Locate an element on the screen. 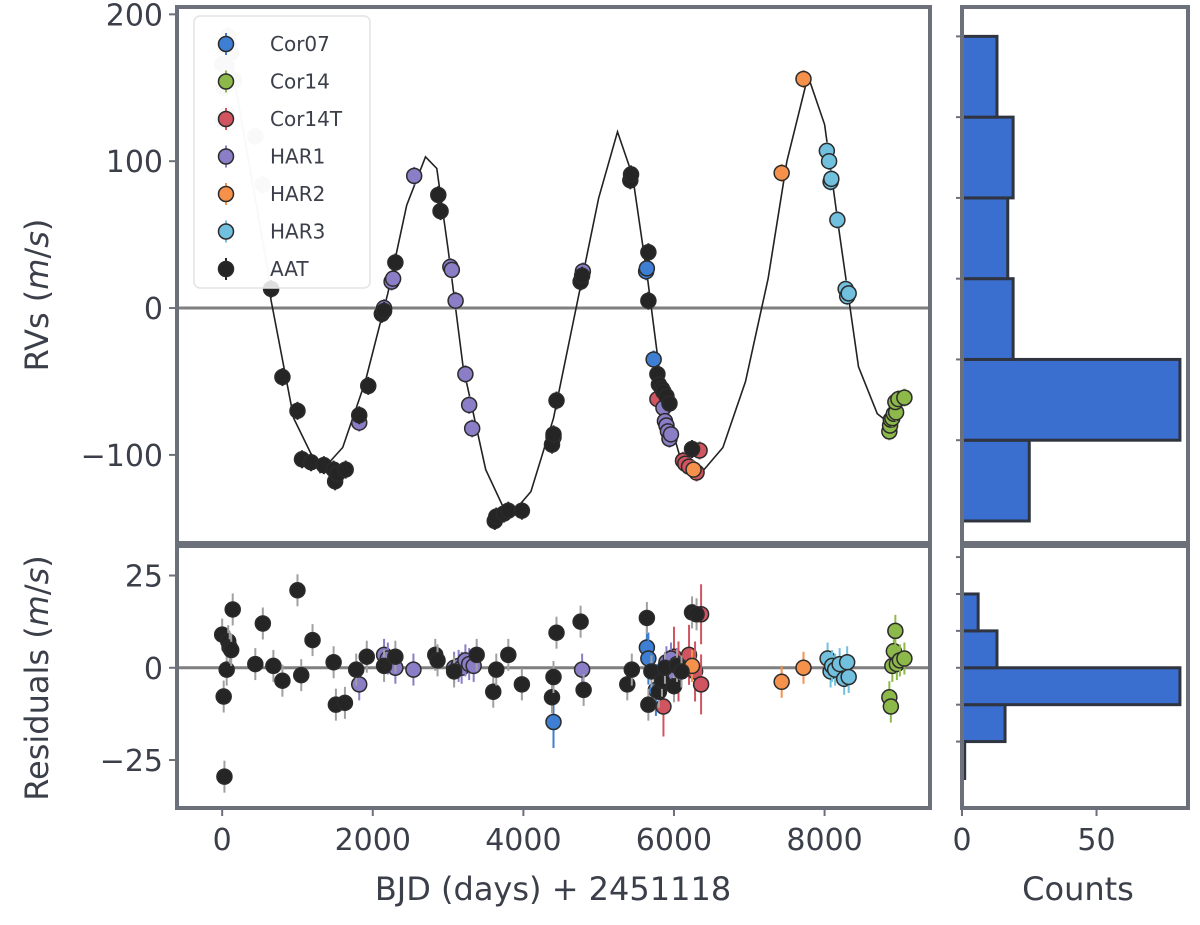 This screenshot has height=925, width=1200. residual-histogram-panel: 0 50 is located at coordinates (1071, 701).